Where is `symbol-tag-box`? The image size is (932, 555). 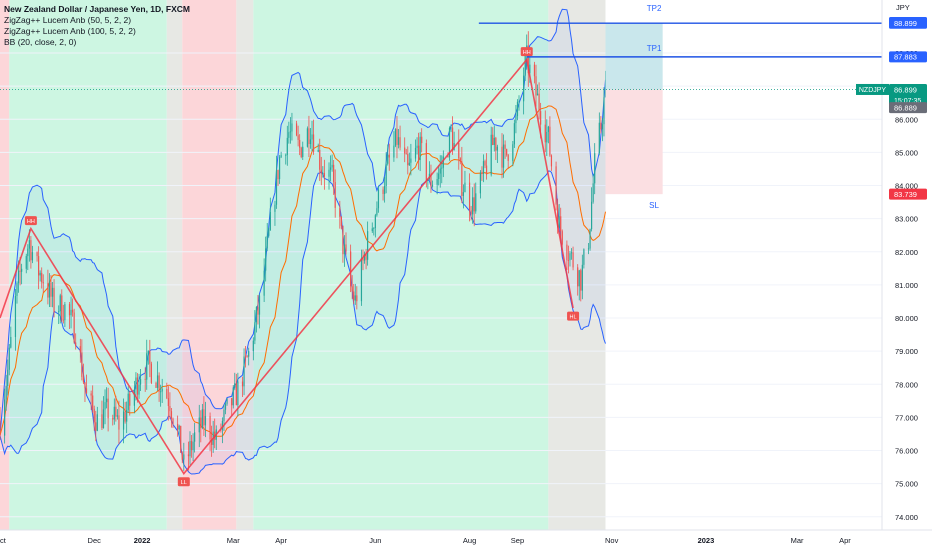
symbol-tag-box is located at coordinates (872, 89).